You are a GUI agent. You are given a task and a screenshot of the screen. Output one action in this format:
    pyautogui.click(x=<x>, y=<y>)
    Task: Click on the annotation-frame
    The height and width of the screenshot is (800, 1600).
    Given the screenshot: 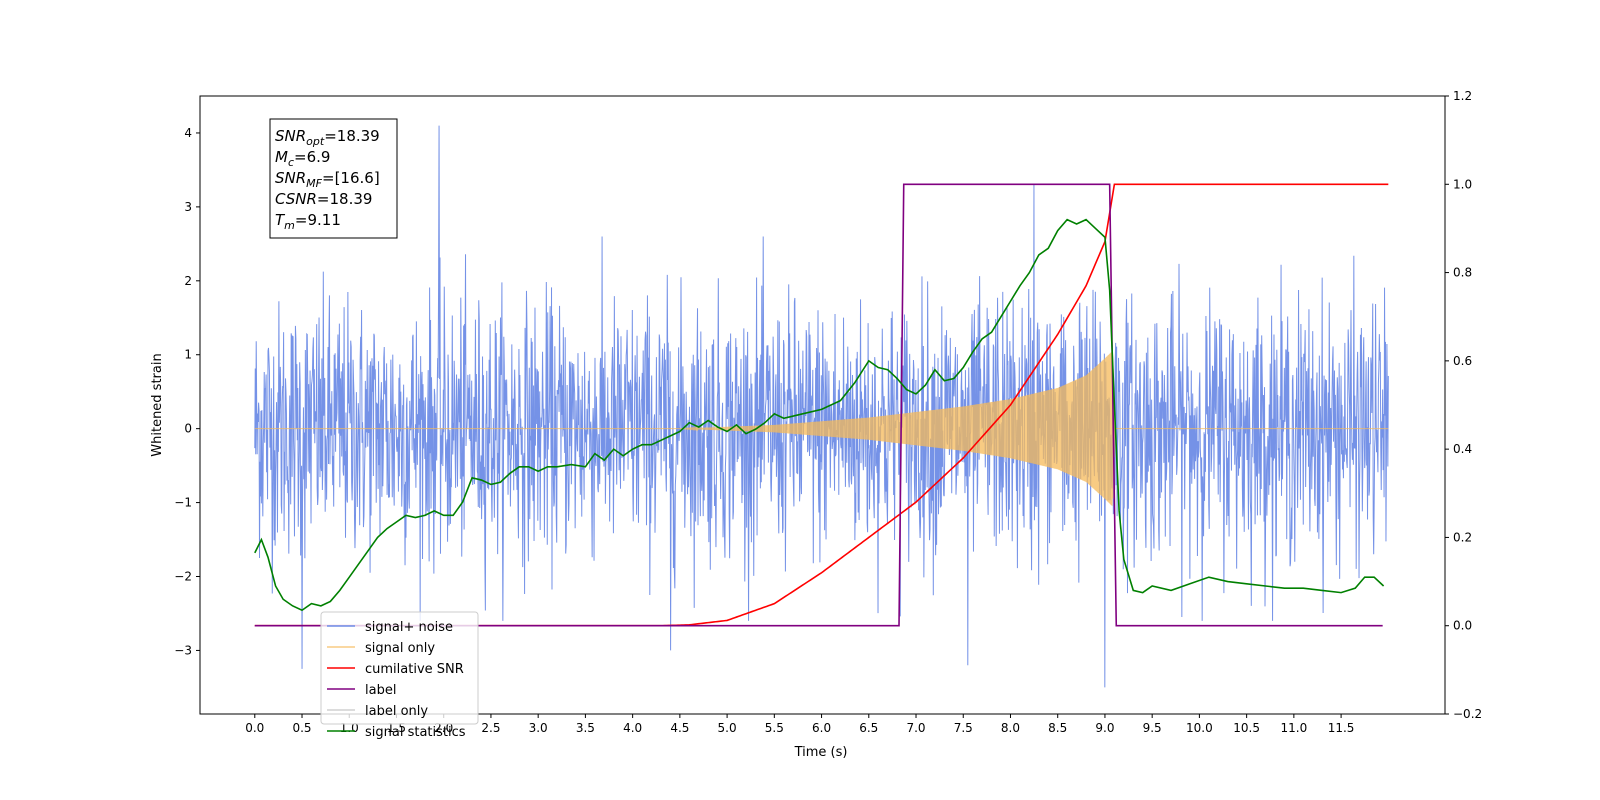 What is the action you would take?
    pyautogui.click(x=333, y=178)
    